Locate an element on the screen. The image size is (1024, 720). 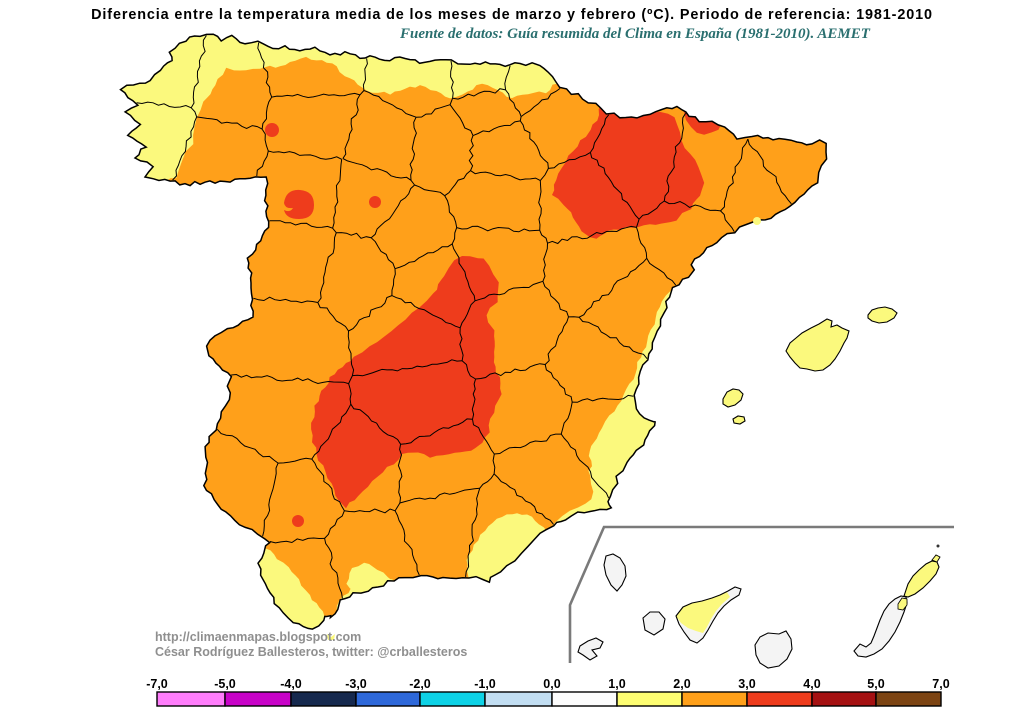
svg-text: -7,0 is located at coordinates (157, 684).